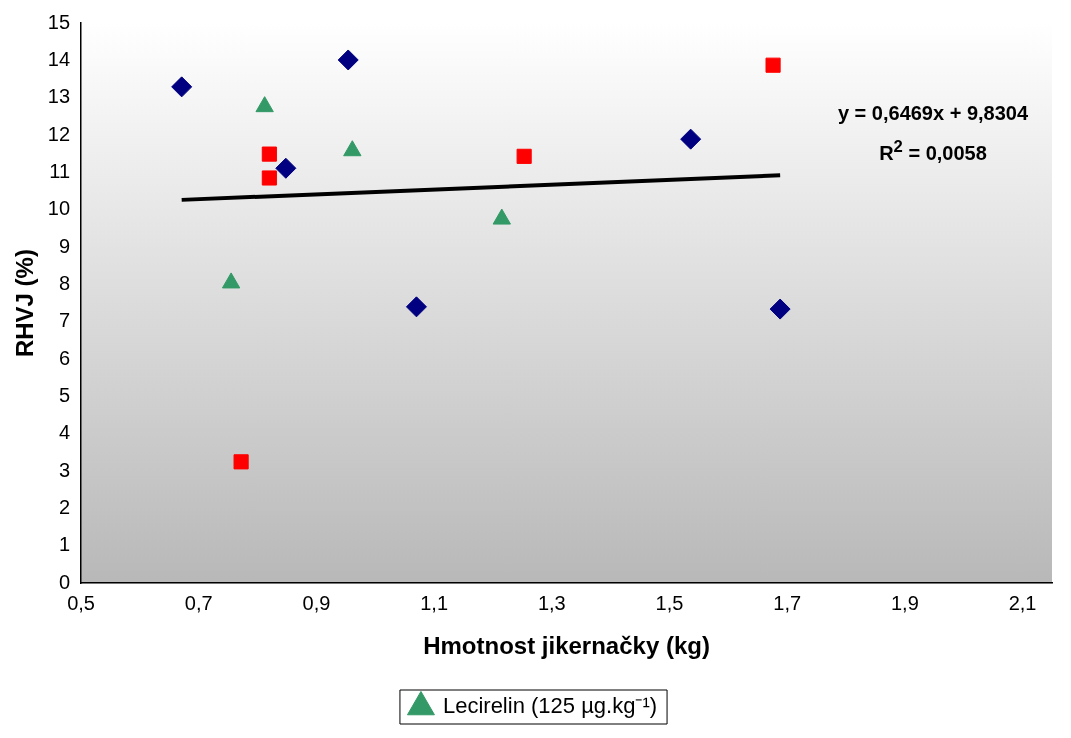 Image resolution: width=1071 pixels, height=738 pixels. What do you see at coordinates (64, 357) in the screenshot?
I see `y-tick-label: 6` at bounding box center [64, 357].